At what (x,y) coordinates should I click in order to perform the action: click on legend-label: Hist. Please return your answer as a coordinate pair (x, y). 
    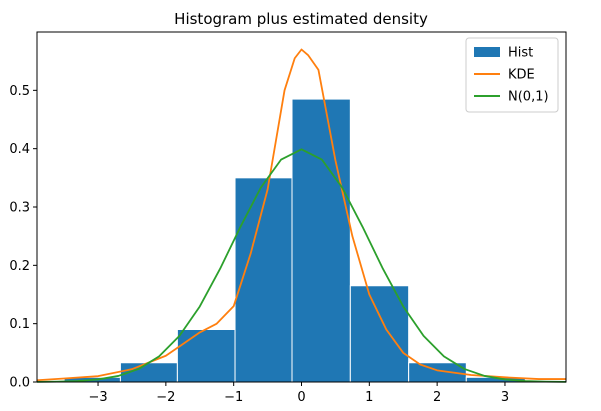
    Looking at the image, I should click on (520, 53).